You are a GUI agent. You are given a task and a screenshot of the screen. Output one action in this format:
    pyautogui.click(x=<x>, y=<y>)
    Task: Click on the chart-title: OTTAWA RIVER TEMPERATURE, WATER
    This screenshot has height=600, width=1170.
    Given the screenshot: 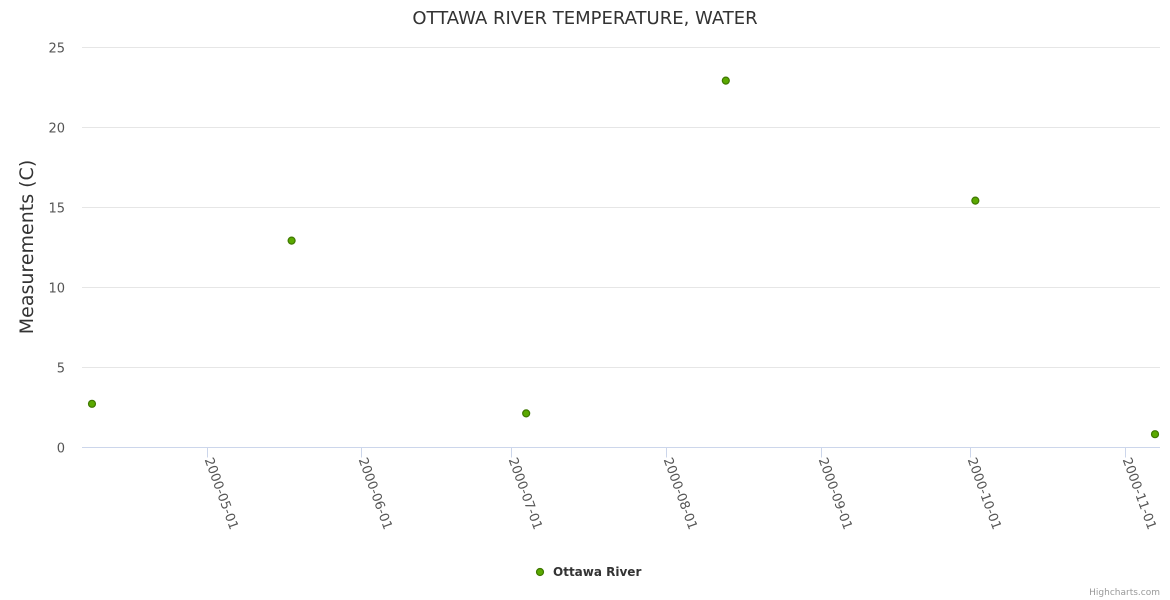 What is the action you would take?
    pyautogui.click(x=584, y=18)
    